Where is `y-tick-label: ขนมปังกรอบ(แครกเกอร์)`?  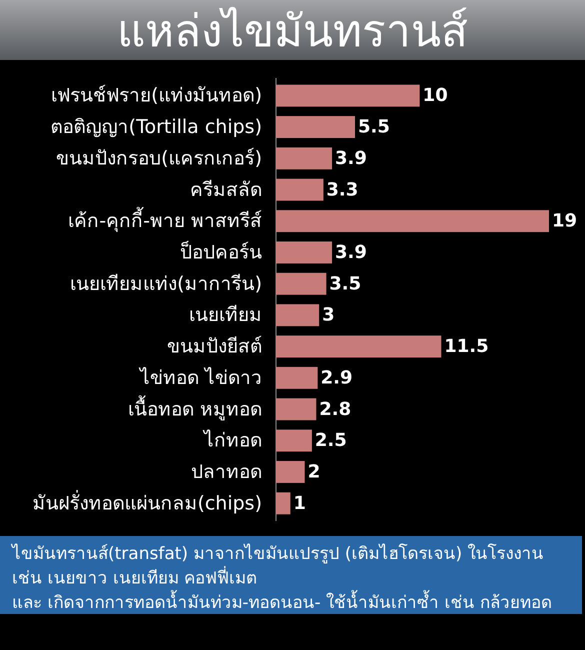 y-tick-label: ขนมปังกรอบ(แครกเกอร์) is located at coordinates (159, 158).